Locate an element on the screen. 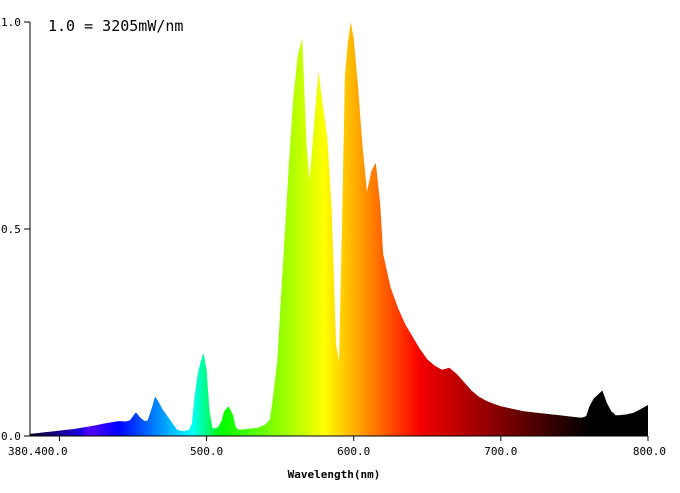  y-tick-label: 0.0 is located at coordinates (11, 436).